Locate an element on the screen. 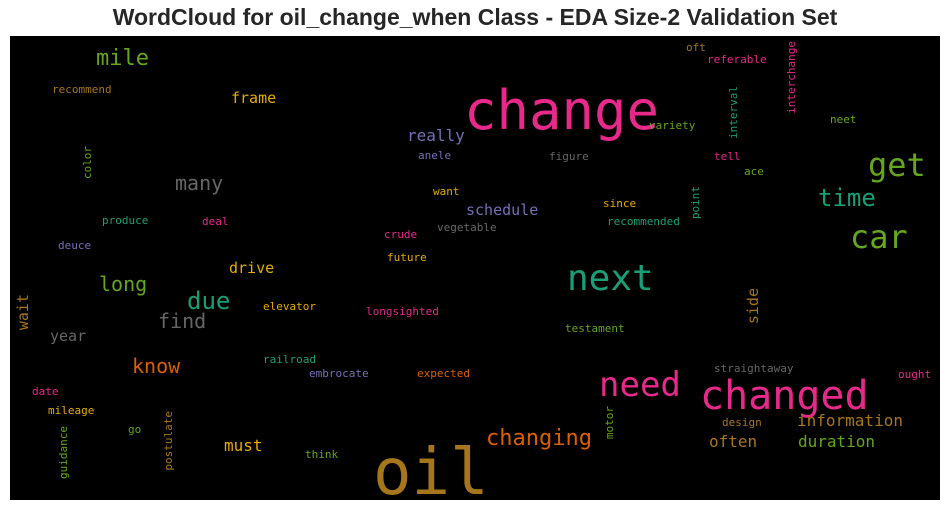  word-interchange: interchange is located at coordinates (791, 77).